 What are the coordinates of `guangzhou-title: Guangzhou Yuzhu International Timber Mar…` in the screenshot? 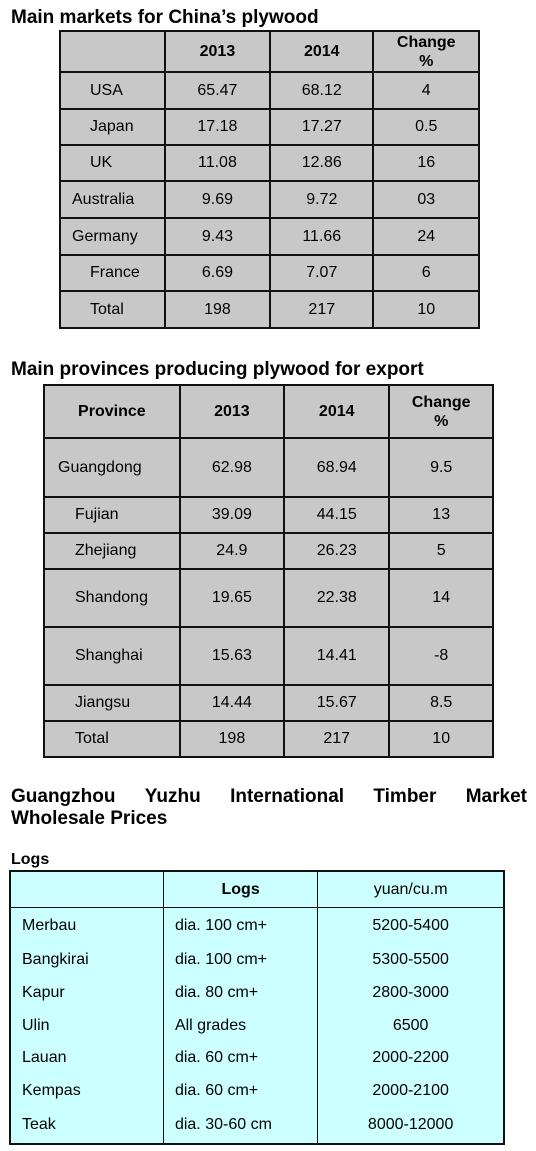 It's located at (269, 797).